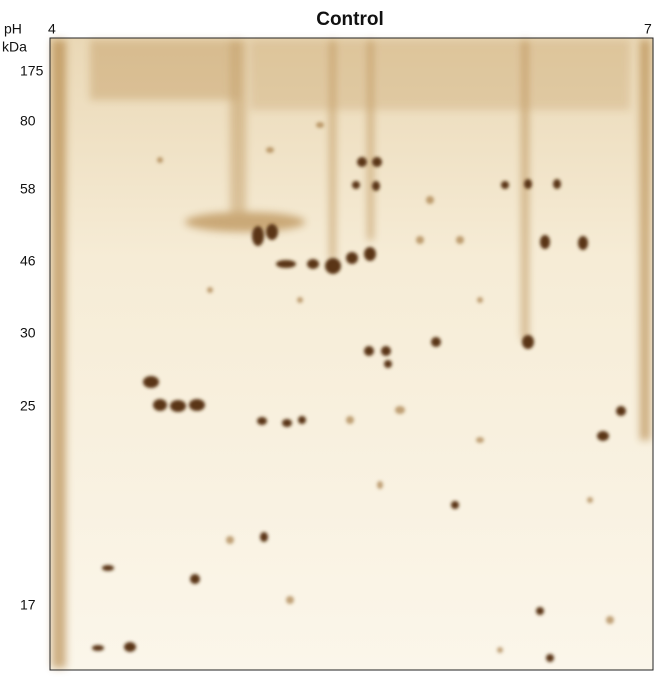 This screenshot has width=654, height=677. What do you see at coordinates (14, 47) in the screenshot?
I see `mw-unit: kDa` at bounding box center [14, 47].